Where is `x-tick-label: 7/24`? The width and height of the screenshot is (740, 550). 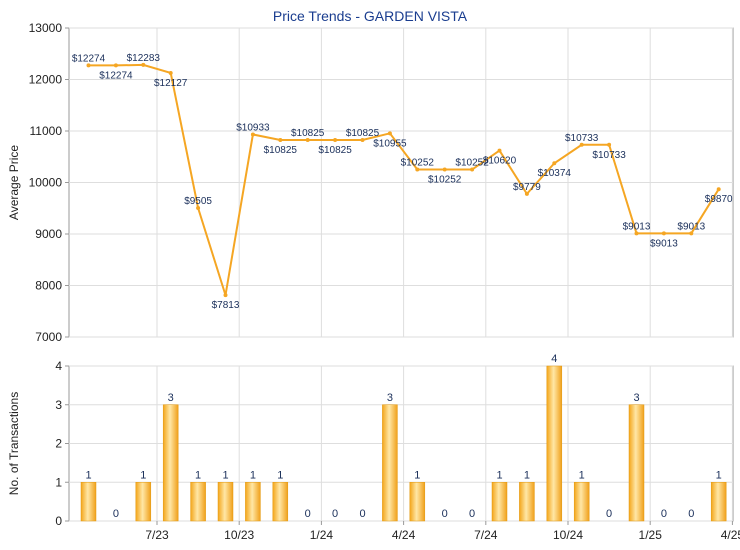 x-tick-label: 7/24 is located at coordinates (486, 535).